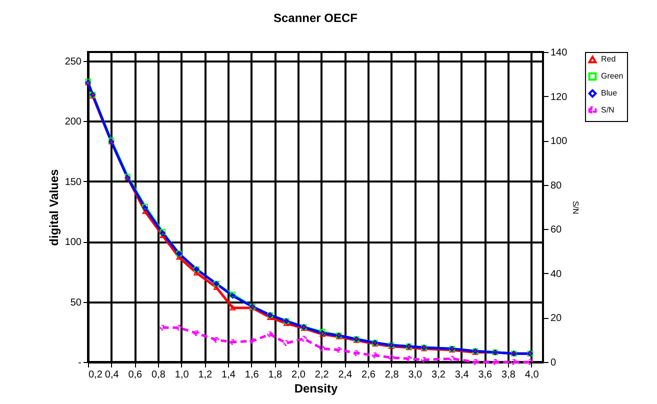 The height and width of the screenshot is (404, 657). What do you see at coordinates (369, 375) in the screenshot?
I see `x-tick-label: 2,6` at bounding box center [369, 375].